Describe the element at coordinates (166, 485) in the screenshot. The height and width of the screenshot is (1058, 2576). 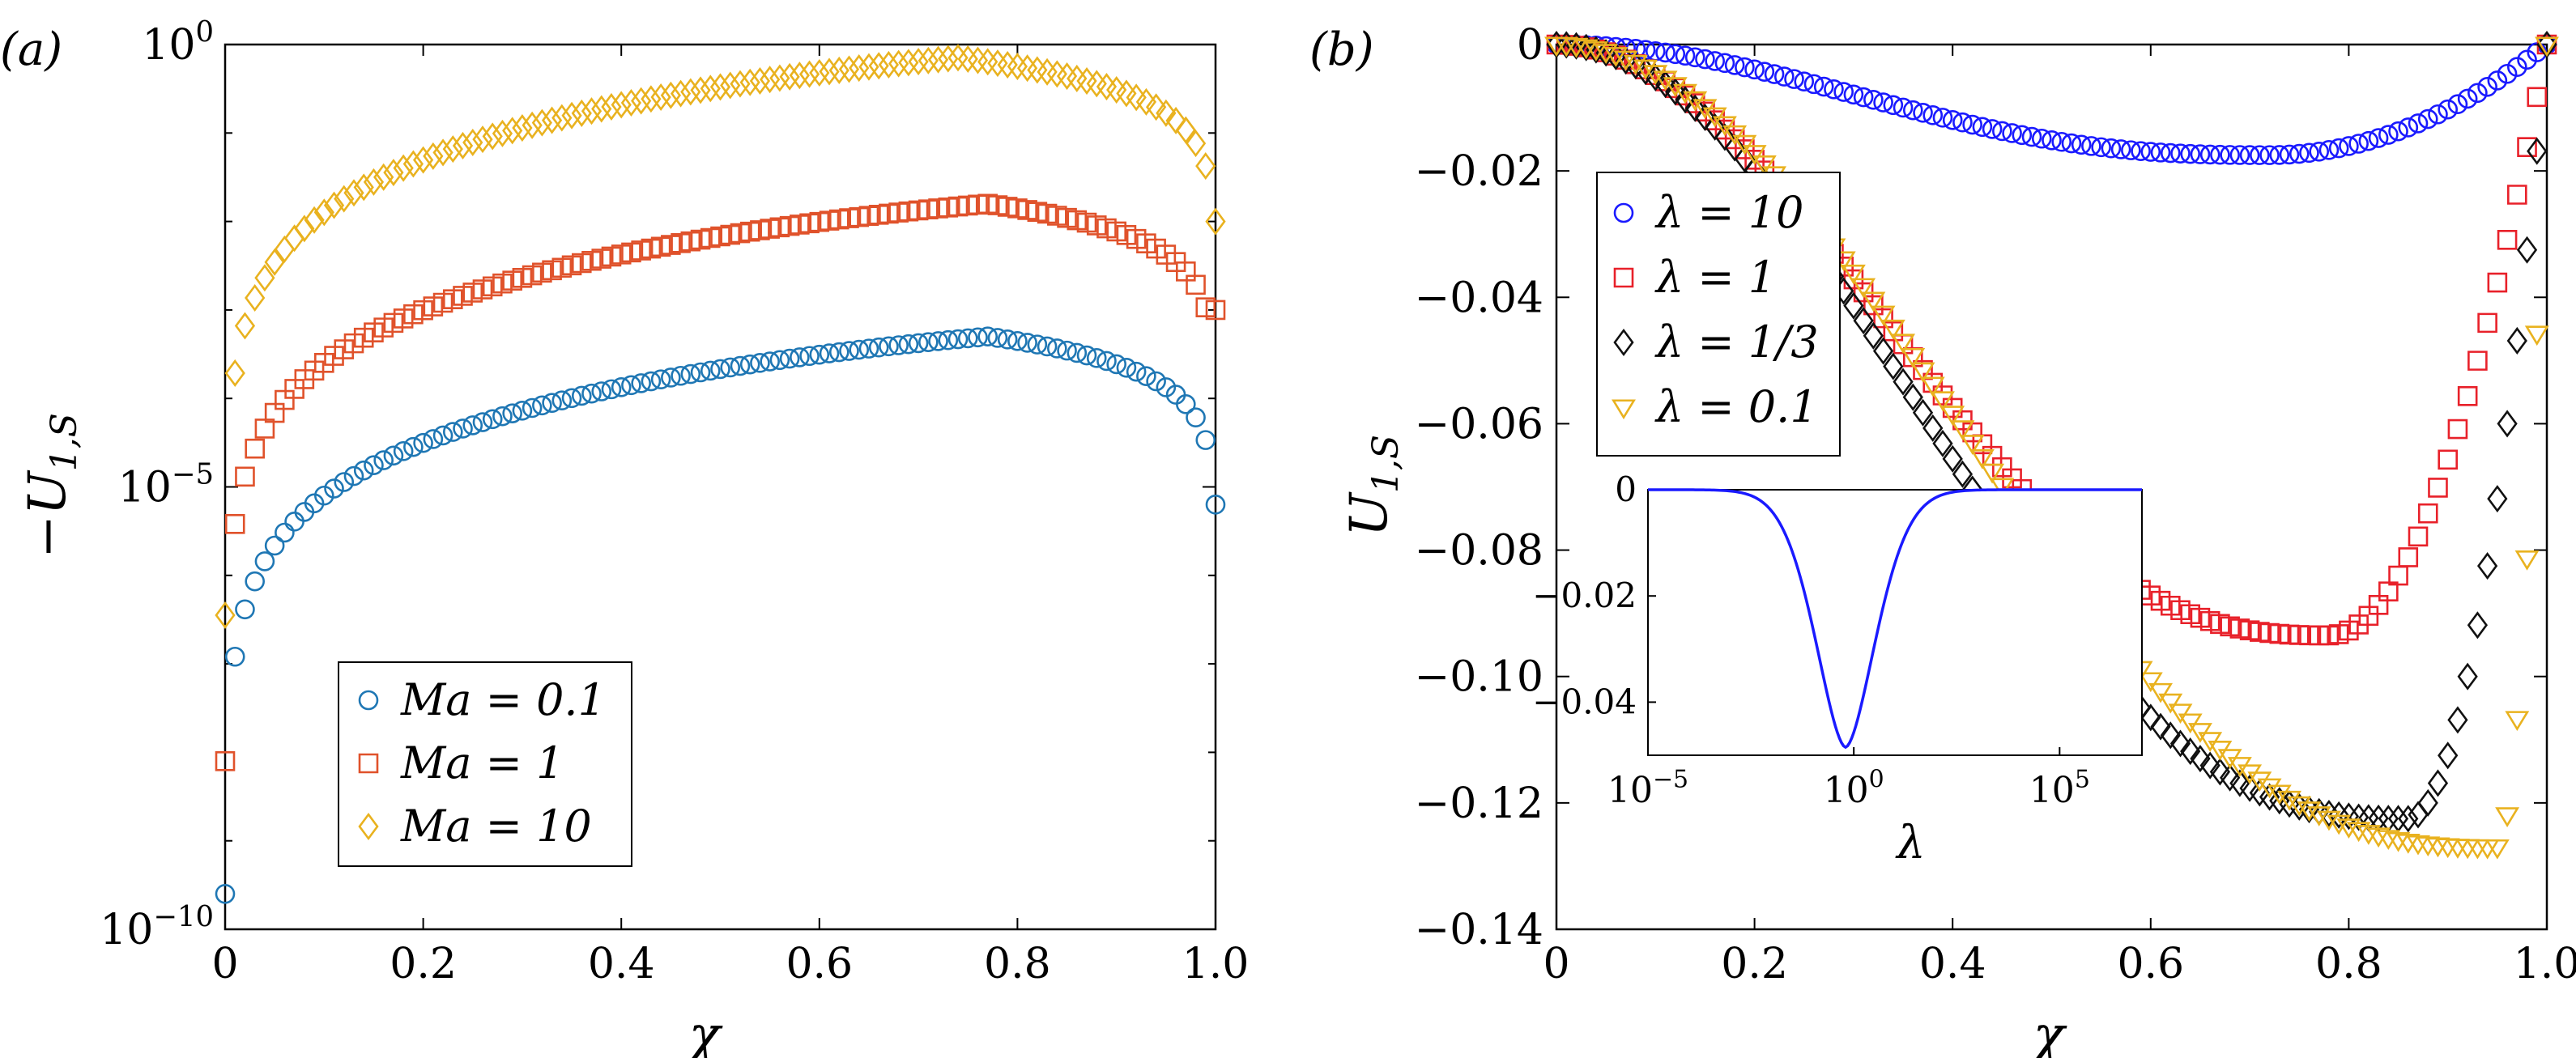
I see `a-y-tick-label: 10−5` at that location.